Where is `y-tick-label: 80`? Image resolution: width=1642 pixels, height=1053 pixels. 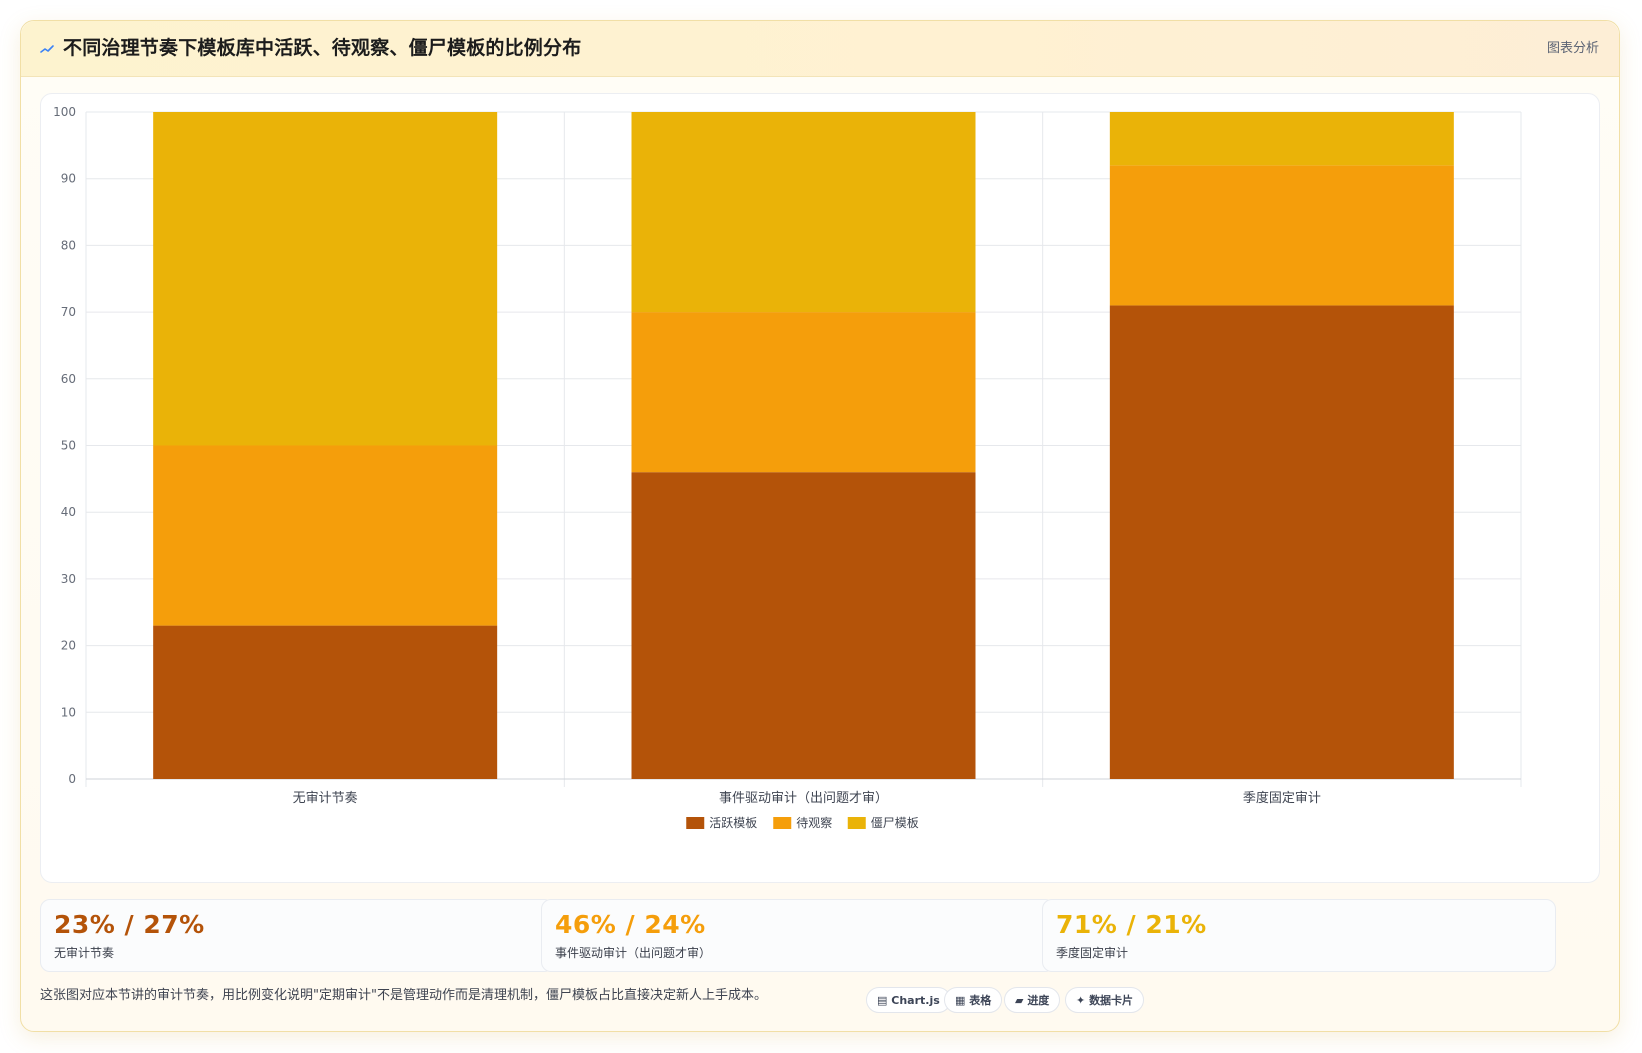
y-tick-label: 80 is located at coordinates (68, 245).